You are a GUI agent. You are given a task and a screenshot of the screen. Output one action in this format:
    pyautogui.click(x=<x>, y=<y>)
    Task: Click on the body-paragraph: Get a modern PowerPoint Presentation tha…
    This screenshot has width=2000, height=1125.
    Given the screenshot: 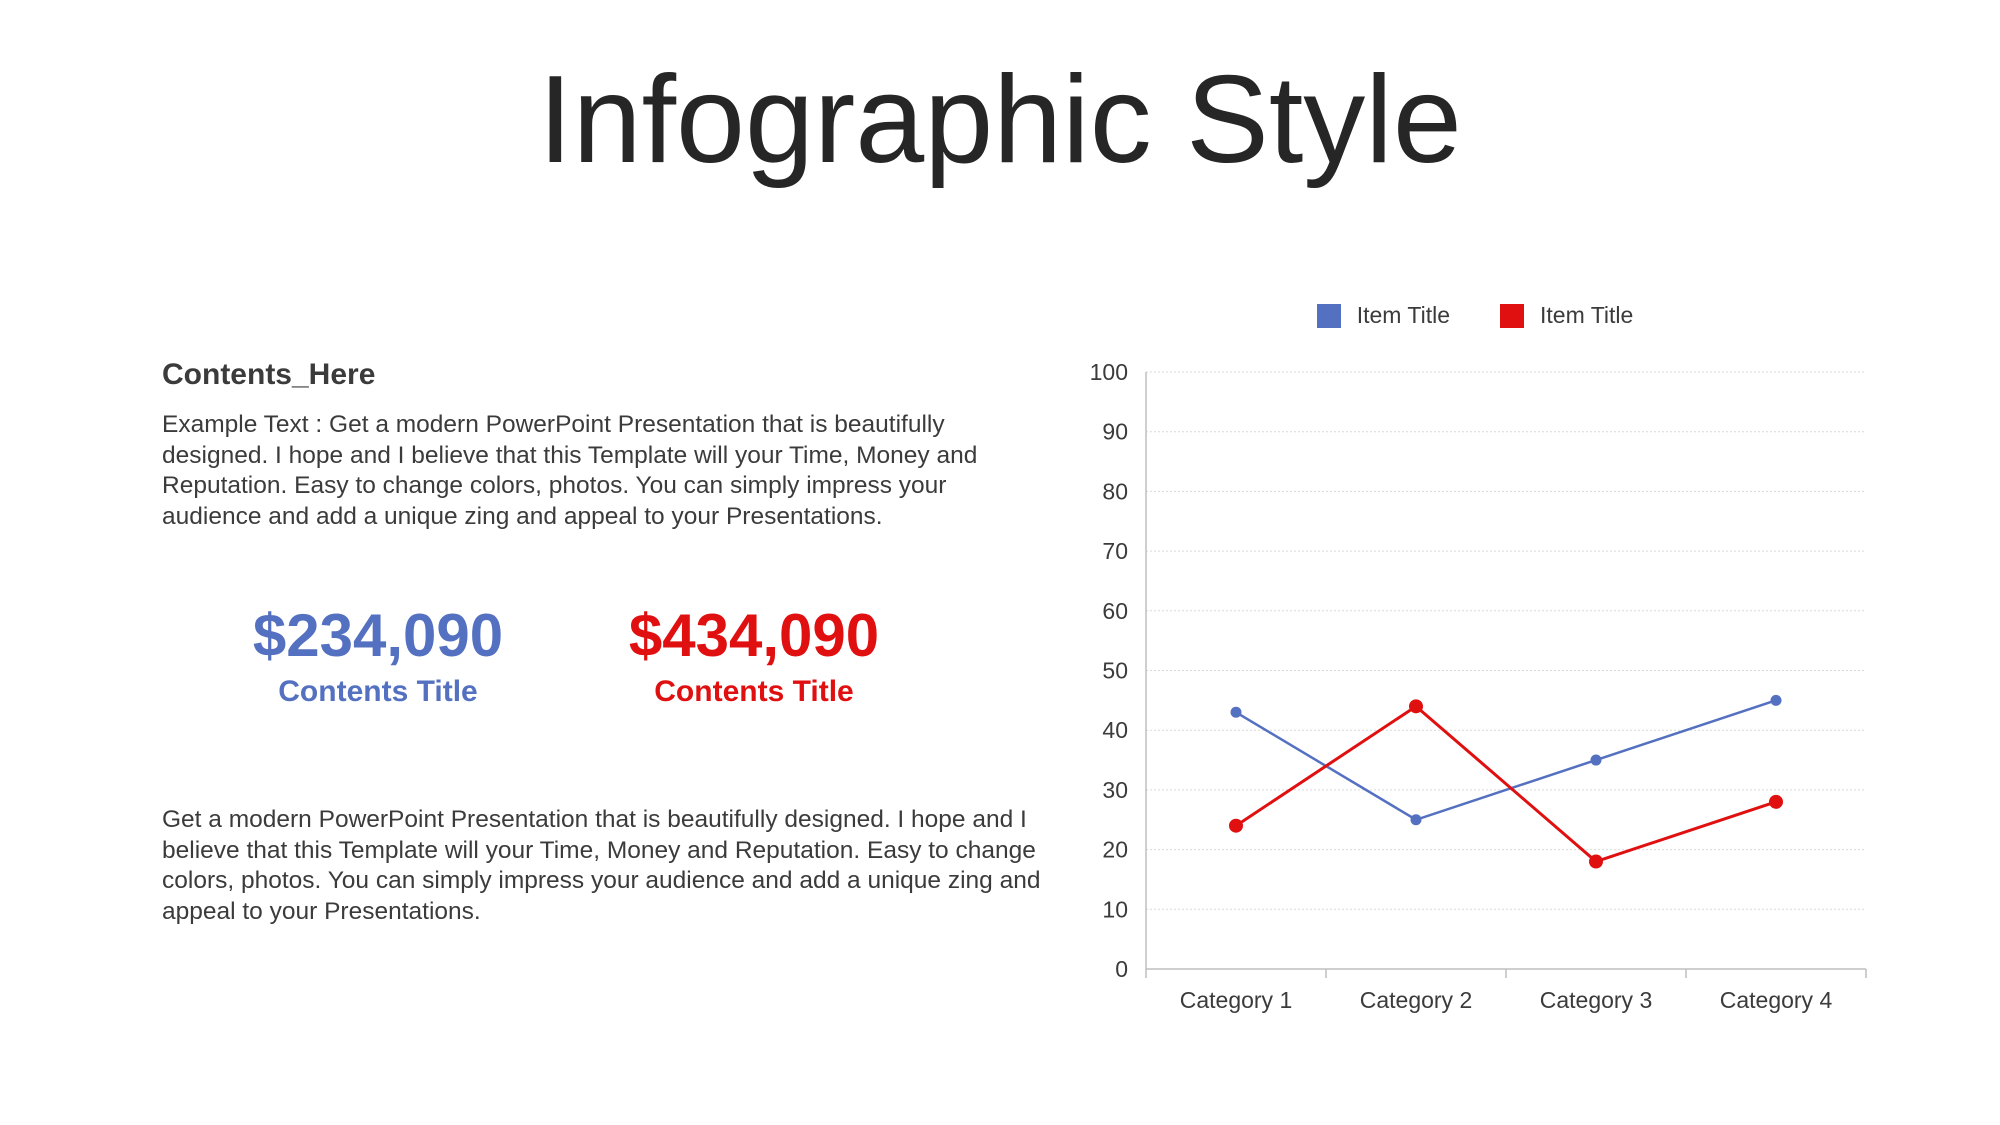 What is the action you would take?
    pyautogui.click(x=601, y=865)
    